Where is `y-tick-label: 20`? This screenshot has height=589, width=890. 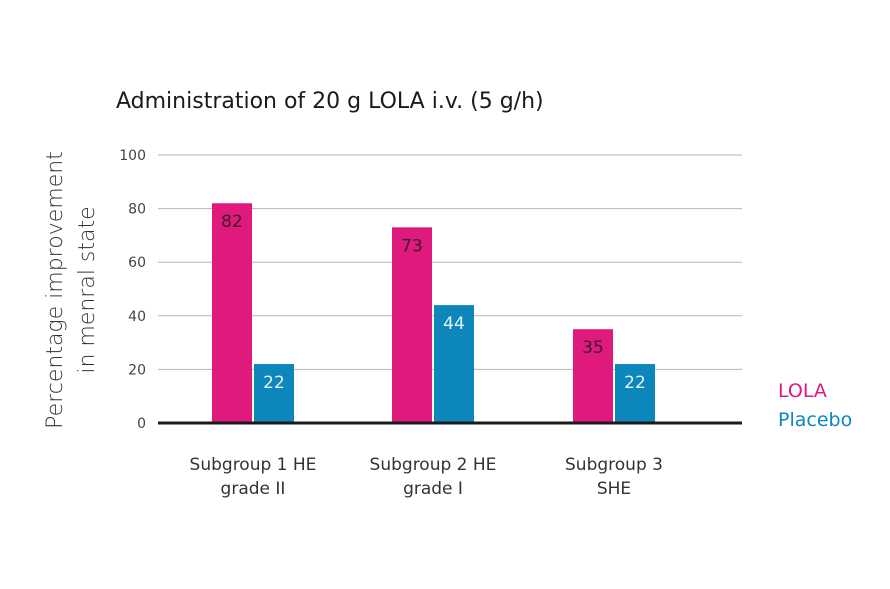 y-tick-label: 20 is located at coordinates (137, 370).